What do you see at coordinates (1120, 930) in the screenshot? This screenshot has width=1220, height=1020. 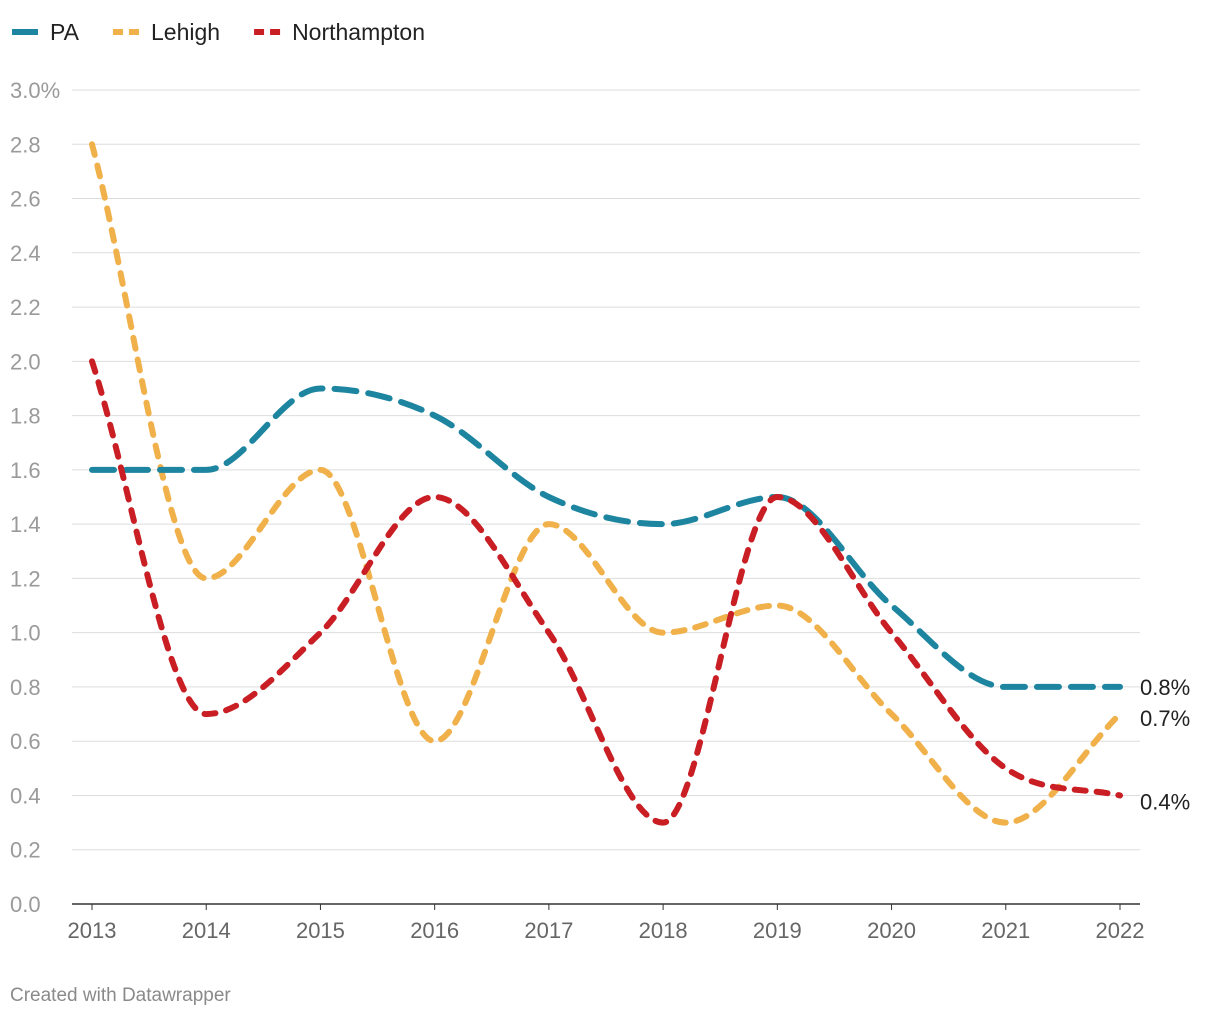 I see `x-tick-label: 2022` at bounding box center [1120, 930].